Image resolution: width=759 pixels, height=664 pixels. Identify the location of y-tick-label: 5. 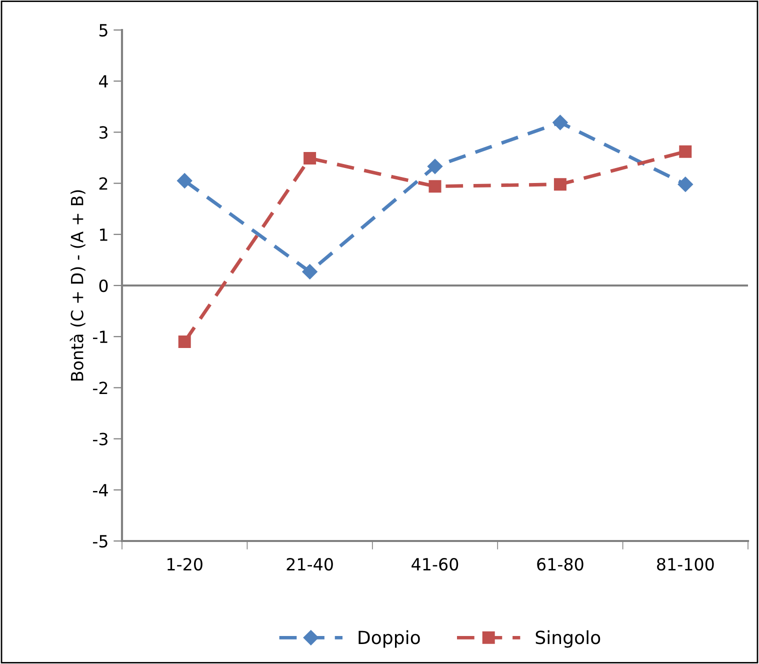
(103, 30).